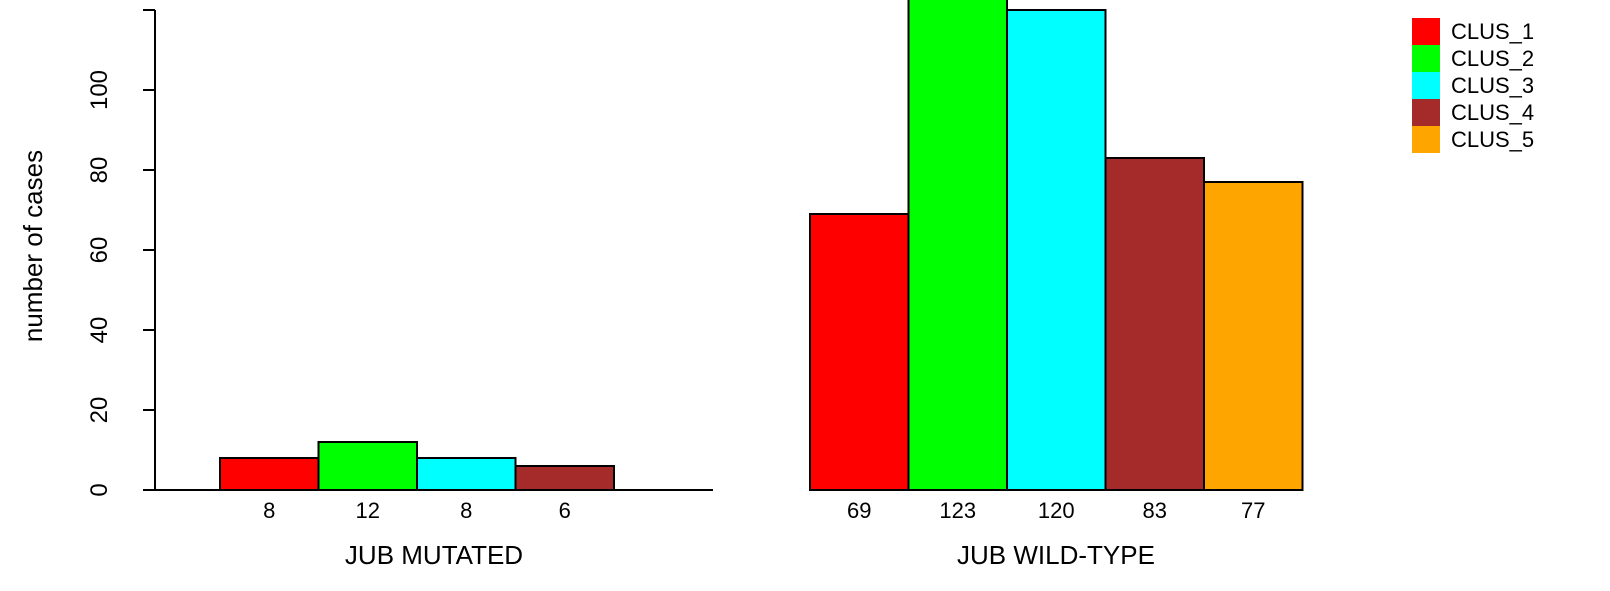  Describe the element at coordinates (99, 90) in the screenshot. I see `y-tick-label: 100` at that location.